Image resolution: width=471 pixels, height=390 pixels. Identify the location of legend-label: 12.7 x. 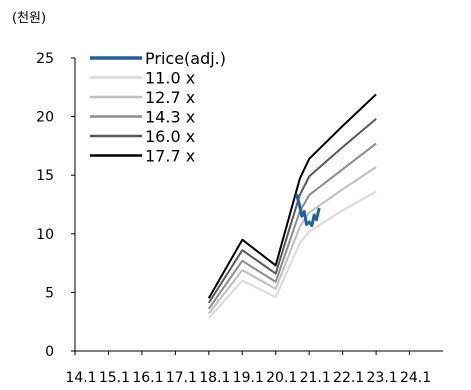
(170, 97).